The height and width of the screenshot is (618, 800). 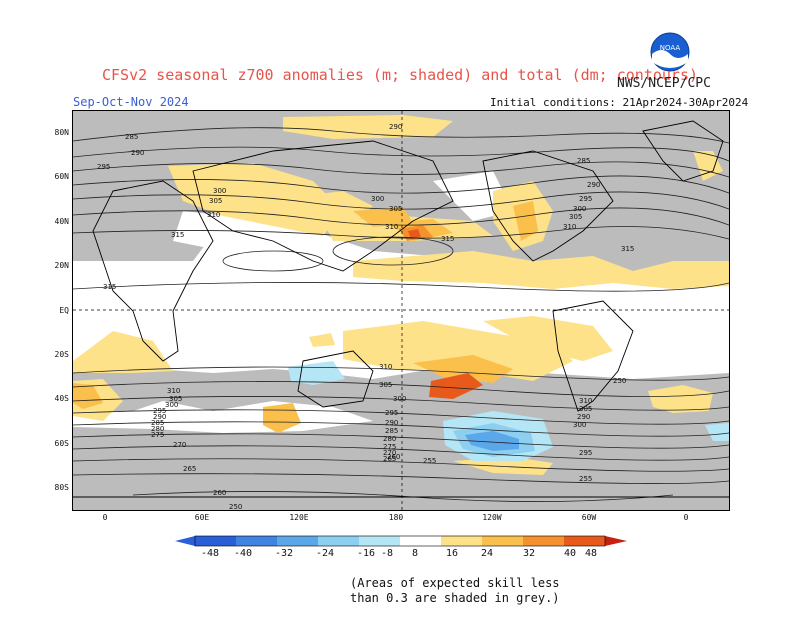 I want to click on lat-label: 20S, so click(x=61, y=354).